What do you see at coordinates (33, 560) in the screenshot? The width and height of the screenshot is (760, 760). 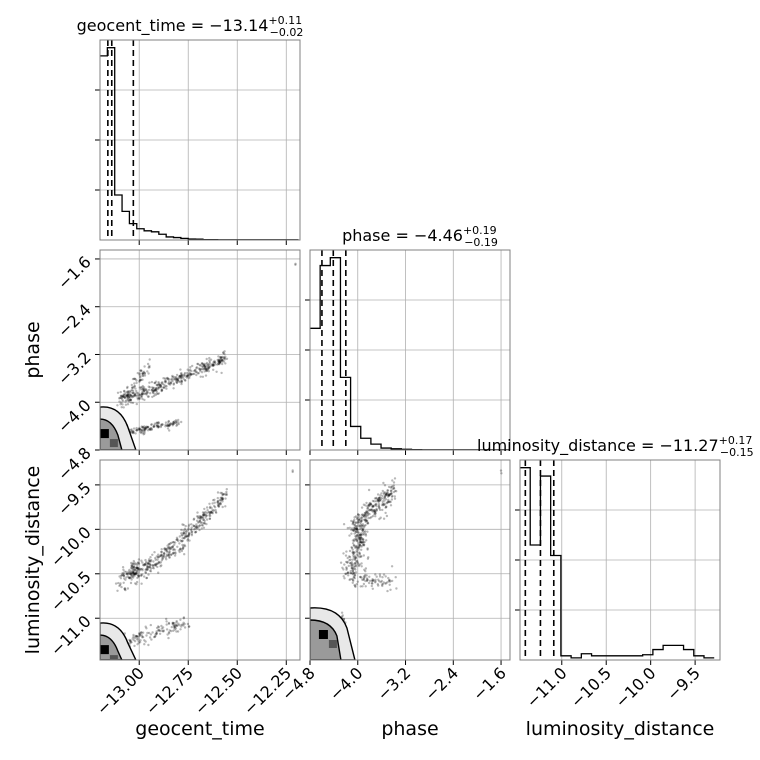 I see `ylabel-luminosity-distance: luminosity_distance` at bounding box center [33, 560].